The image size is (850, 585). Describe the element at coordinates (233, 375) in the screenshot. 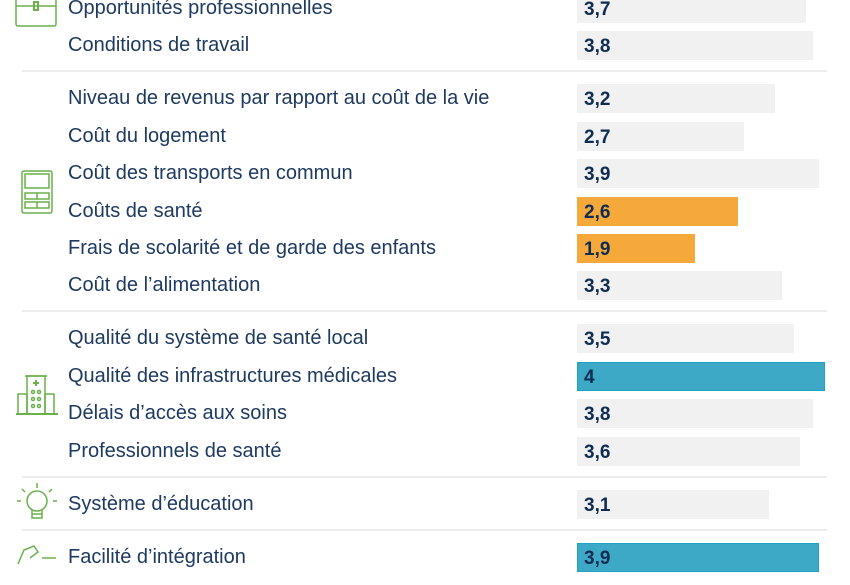

I see `bar-label: Qualité des infrastructures médicales` at that location.